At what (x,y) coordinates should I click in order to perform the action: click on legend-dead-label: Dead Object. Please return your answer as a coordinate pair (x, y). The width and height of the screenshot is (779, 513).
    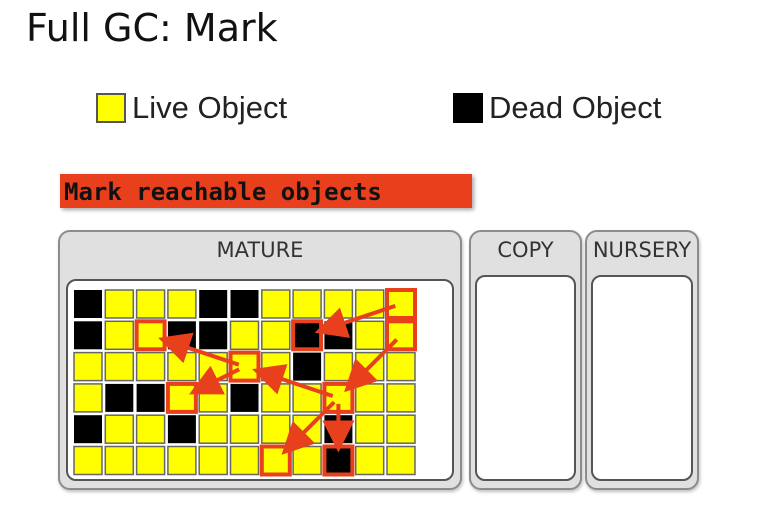
    Looking at the image, I should click on (575, 107).